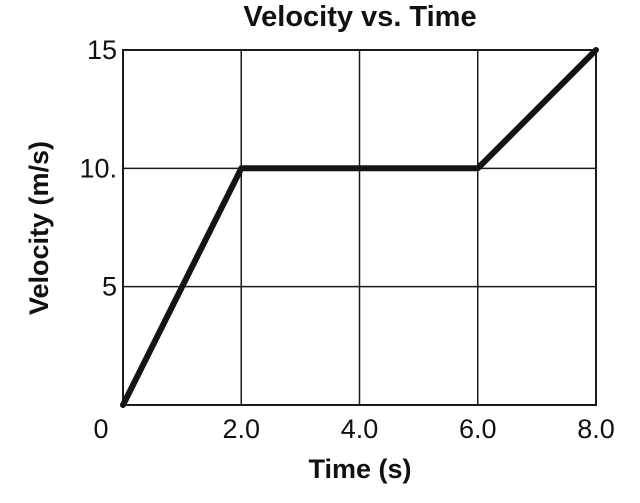 This screenshot has height=503, width=640. I want to click on y-tick-label: 10., so click(98, 168).